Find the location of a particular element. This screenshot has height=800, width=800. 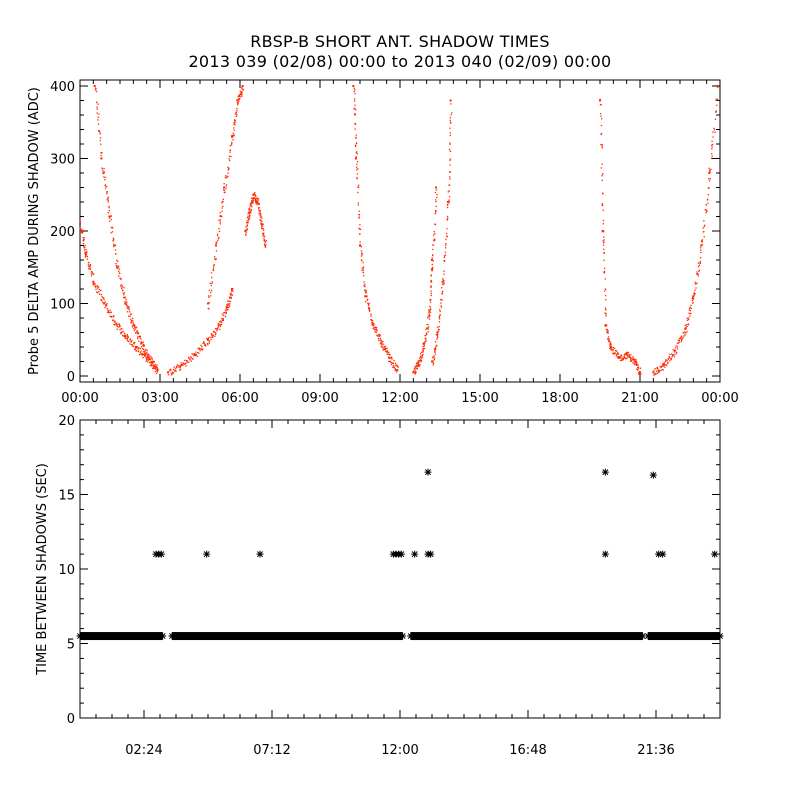

y-tick-label: 20 is located at coordinates (66, 421).